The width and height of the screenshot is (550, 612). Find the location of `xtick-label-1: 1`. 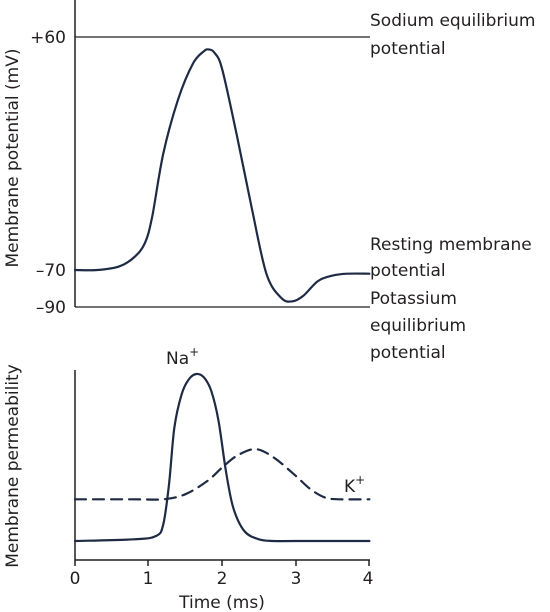

xtick-label-1: 1 is located at coordinates (148, 579).